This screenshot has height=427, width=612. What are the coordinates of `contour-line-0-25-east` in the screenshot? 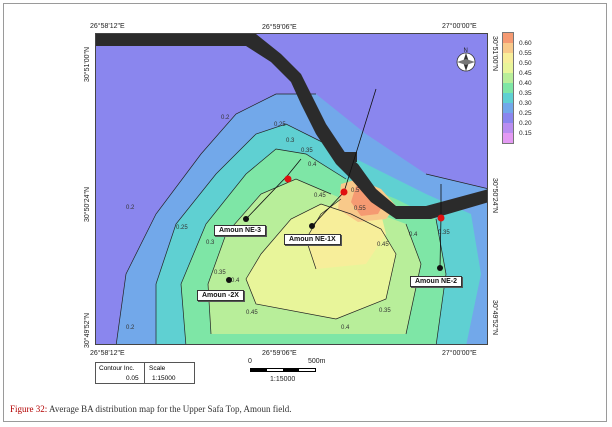 It's located at (456, 181).